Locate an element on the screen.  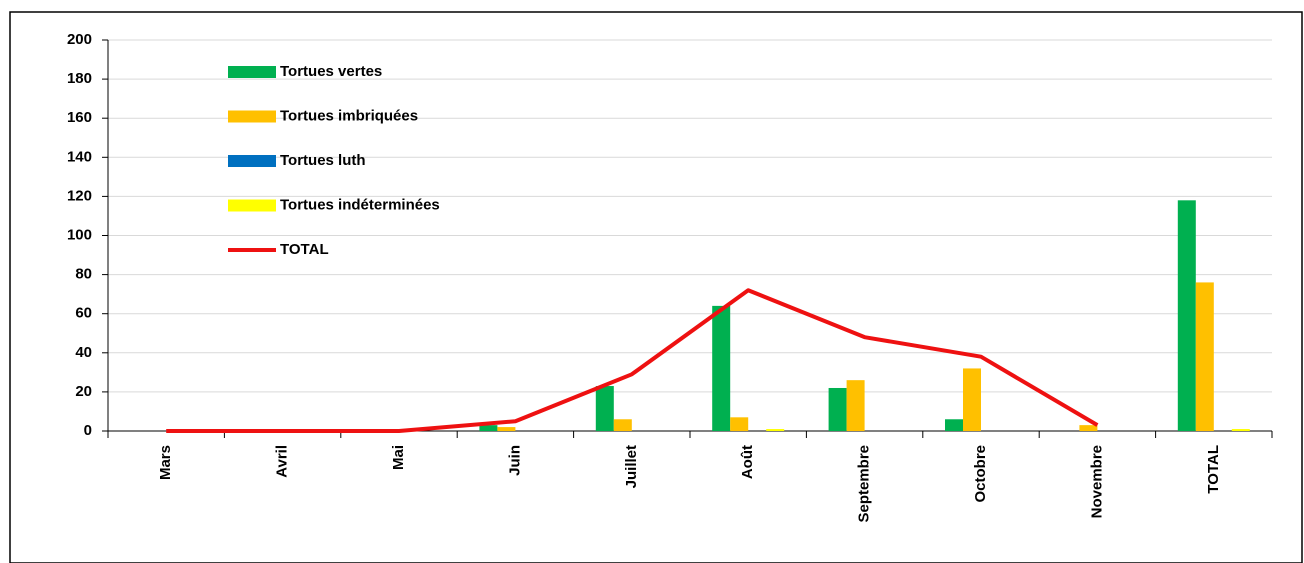
x-tick-label: TOTAL is located at coordinates (1213, 469).